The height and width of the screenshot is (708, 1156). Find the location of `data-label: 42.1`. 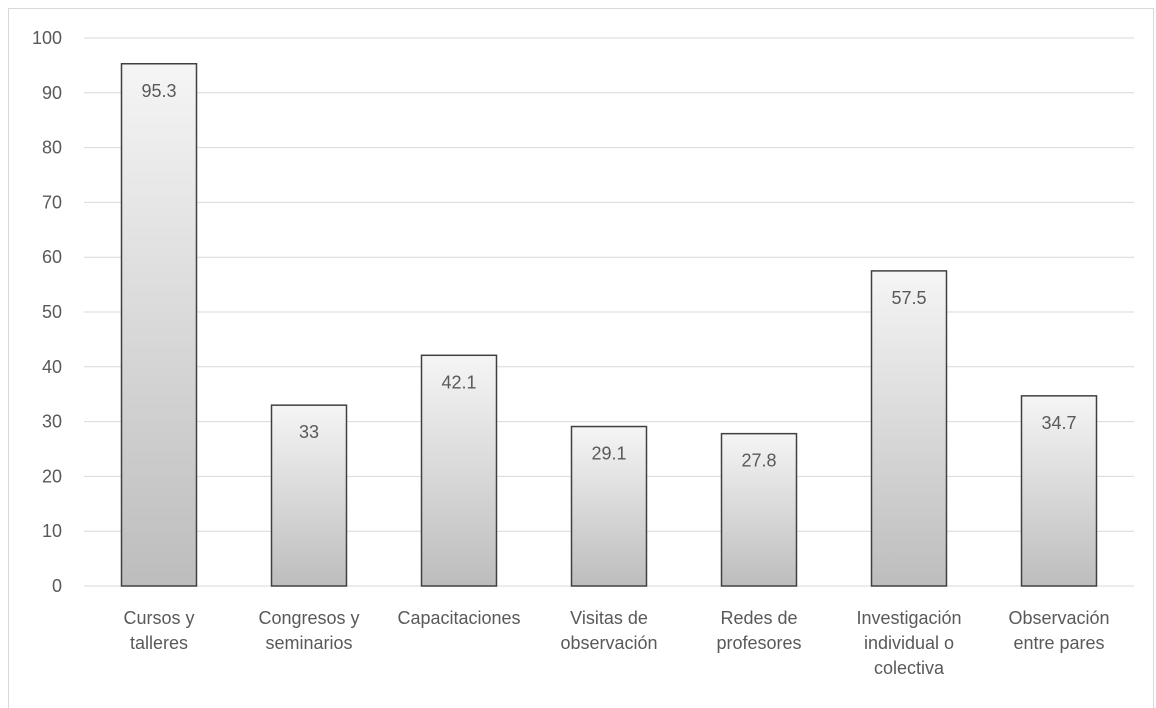

data-label: 42.1 is located at coordinates (458, 382).